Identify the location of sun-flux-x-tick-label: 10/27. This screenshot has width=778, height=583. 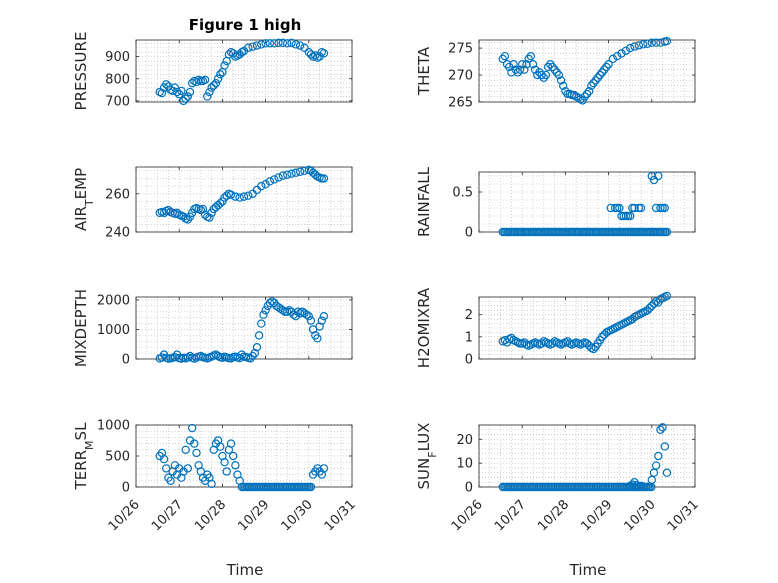
(510, 515).